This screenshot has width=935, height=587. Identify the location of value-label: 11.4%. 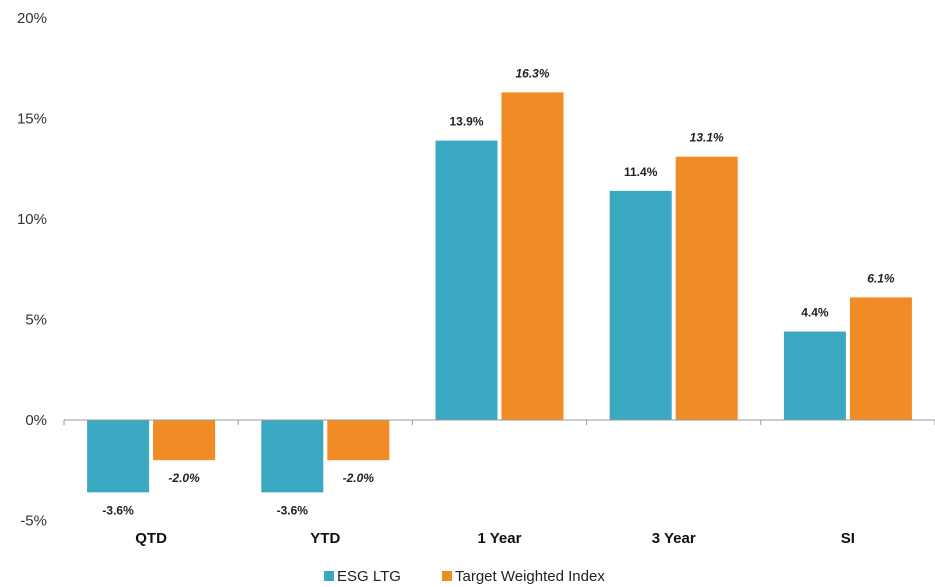
(641, 172).